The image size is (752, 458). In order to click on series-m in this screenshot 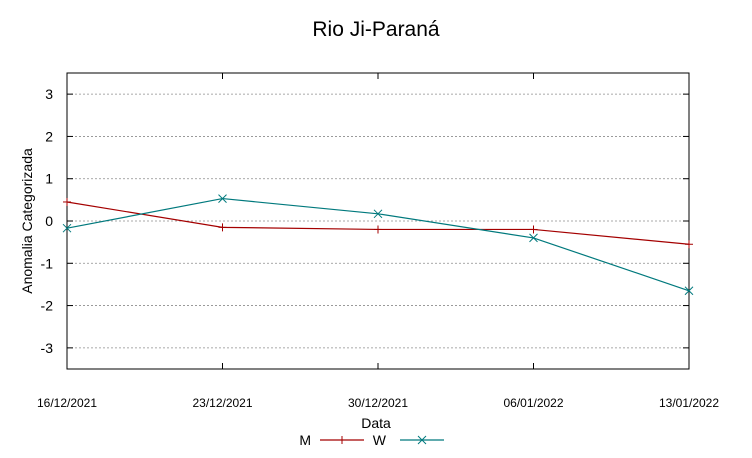, I will do `click(378, 223)`.